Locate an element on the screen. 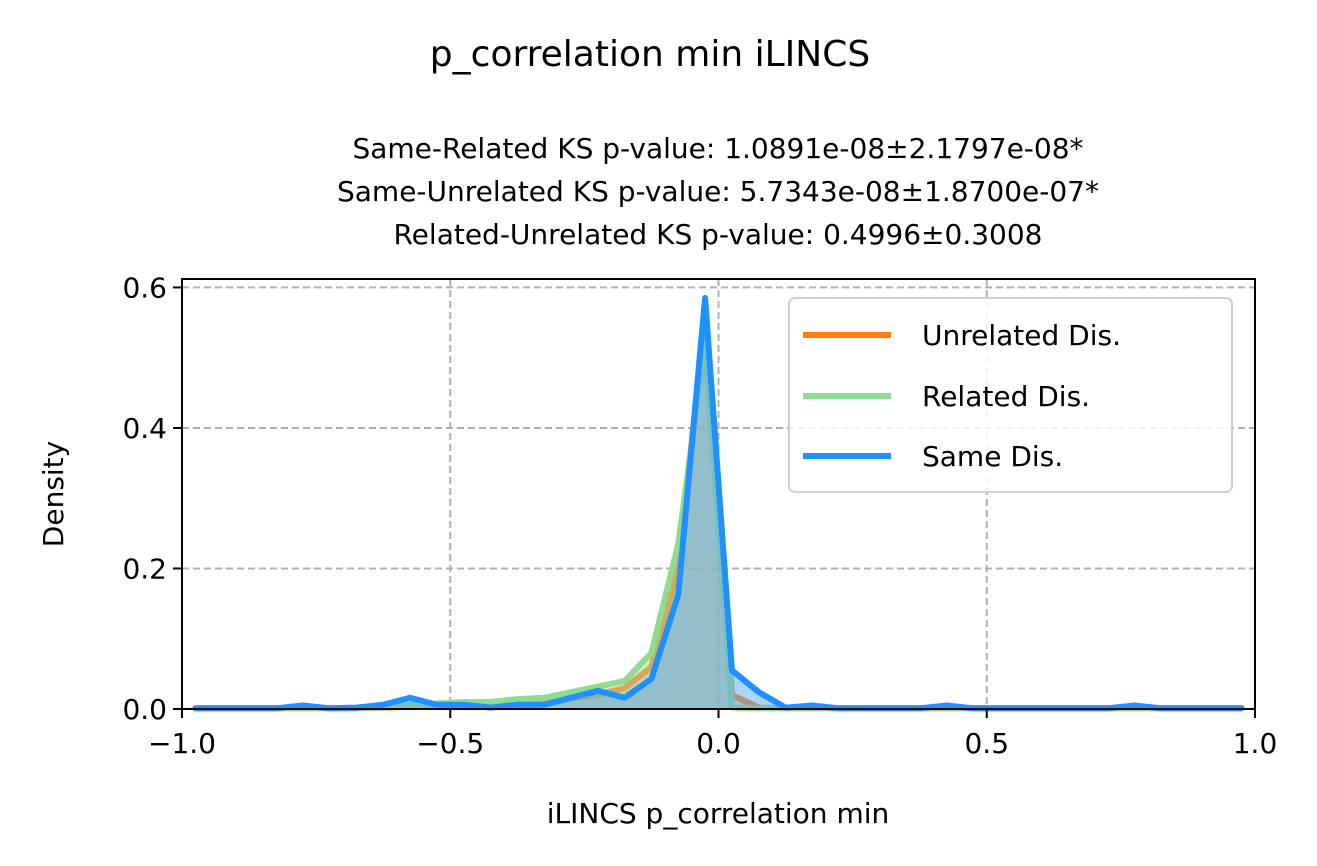 This screenshot has width=1317, height=866. y-tick-label-3: 0.6 is located at coordinates (144, 287).